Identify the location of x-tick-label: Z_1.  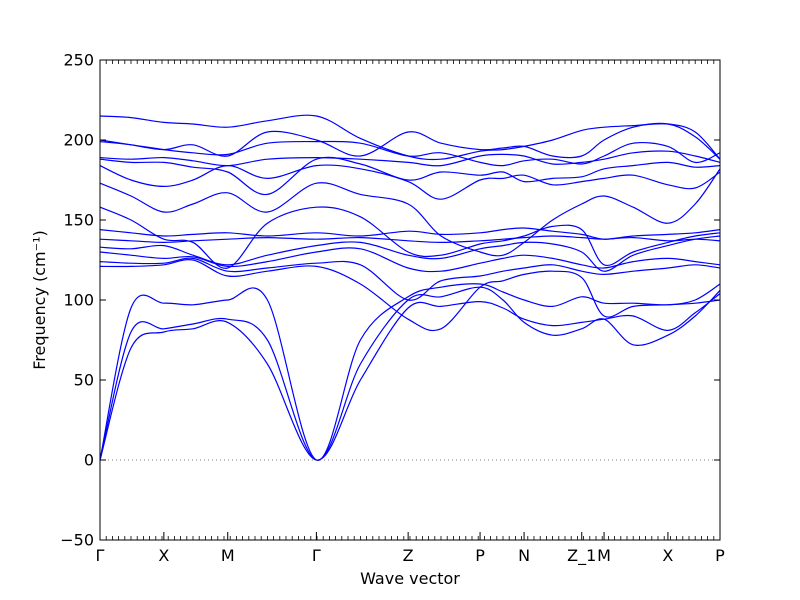
(581, 556).